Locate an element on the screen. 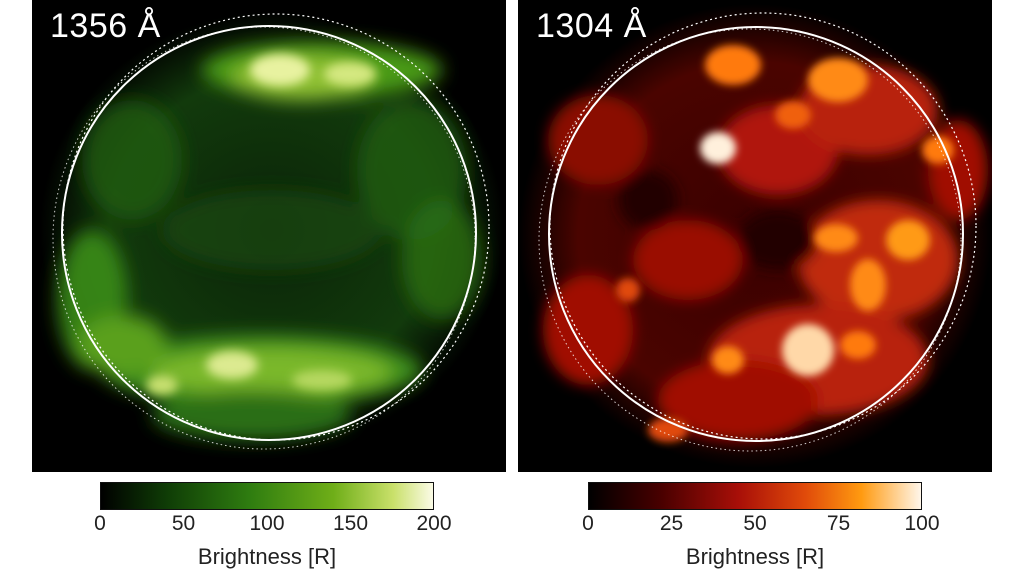 This screenshot has height=576, width=1024. colorbar-1356: 0 50 100 150 200 Brightness [R] is located at coordinates (273, 525).